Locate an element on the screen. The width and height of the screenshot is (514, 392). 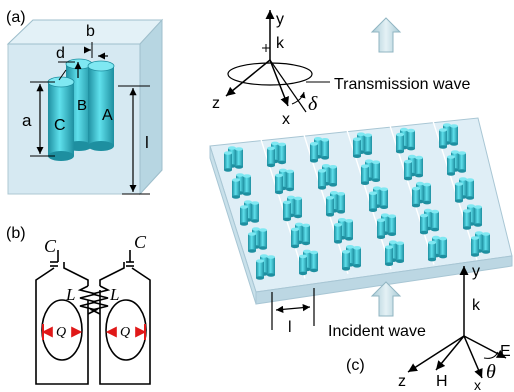
cylinder-A is located at coordinates (101, 105).